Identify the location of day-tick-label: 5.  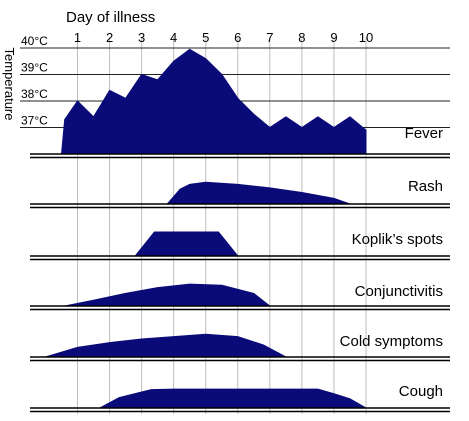
(205, 37).